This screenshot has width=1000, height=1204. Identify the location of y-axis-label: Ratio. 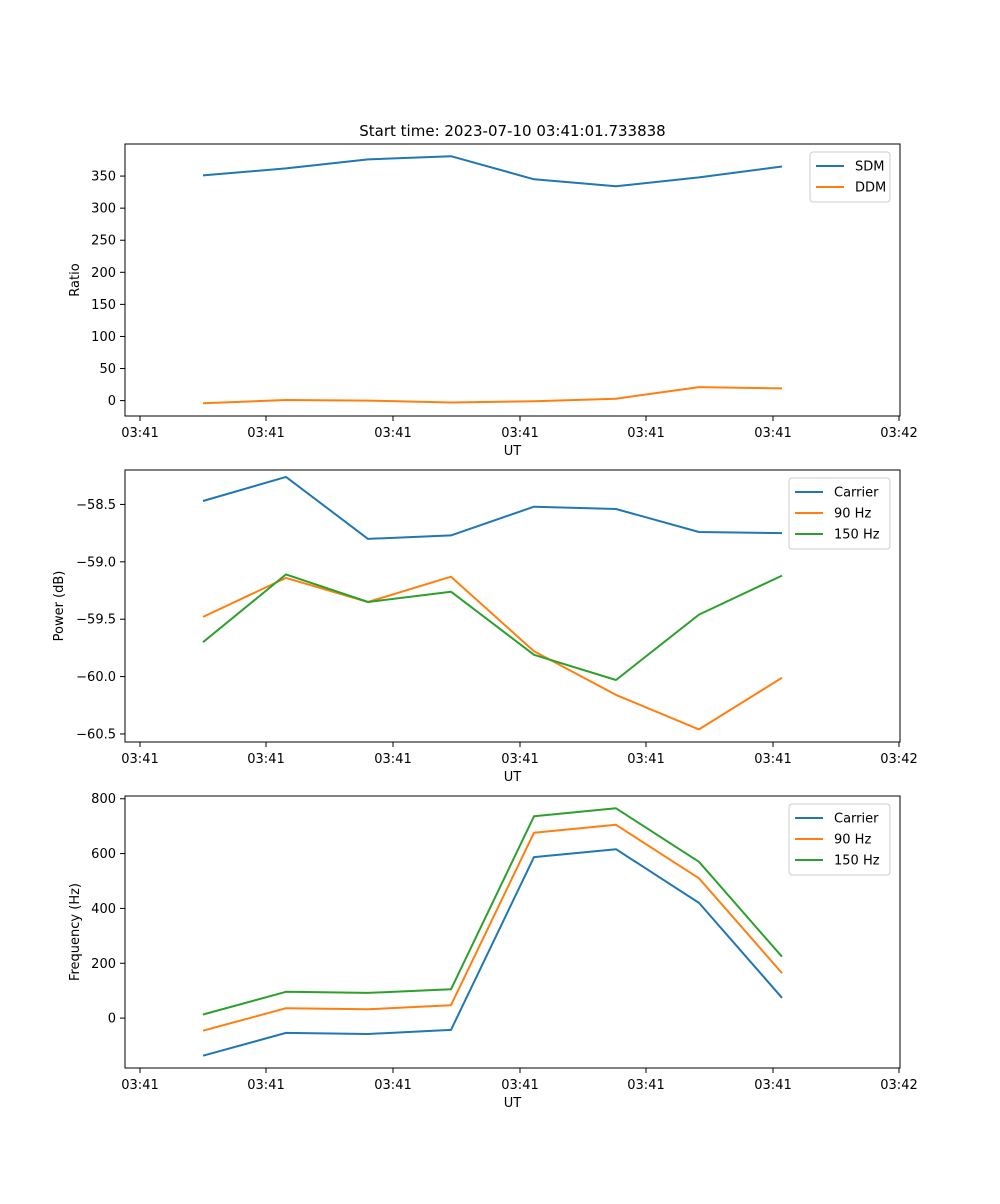
(75, 279).